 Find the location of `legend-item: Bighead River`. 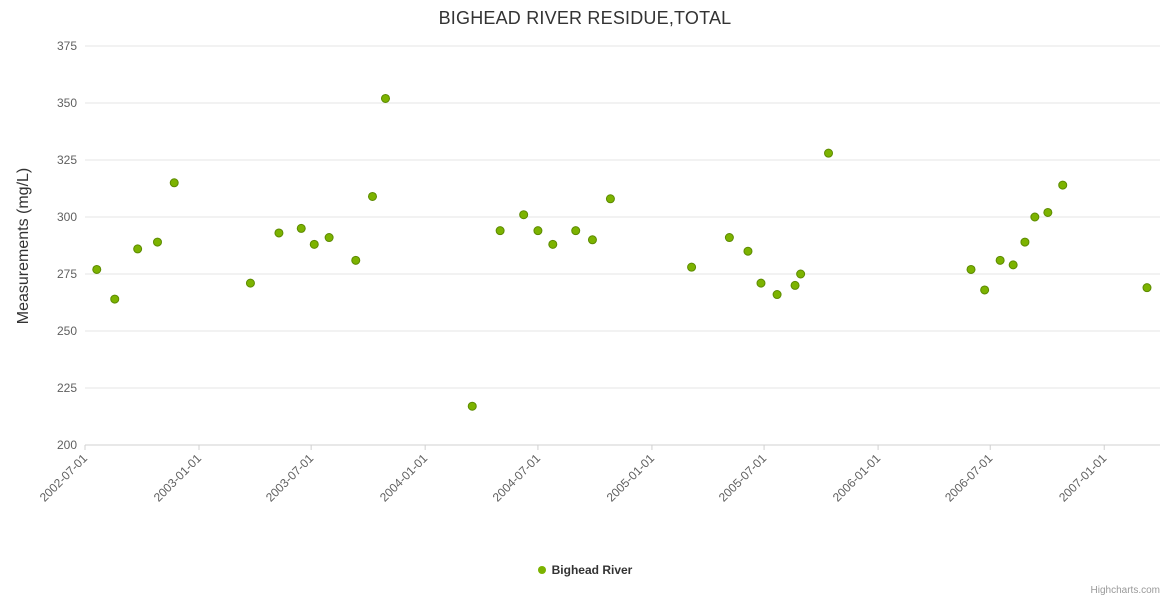

legend-item: Bighead River is located at coordinates (585, 570).